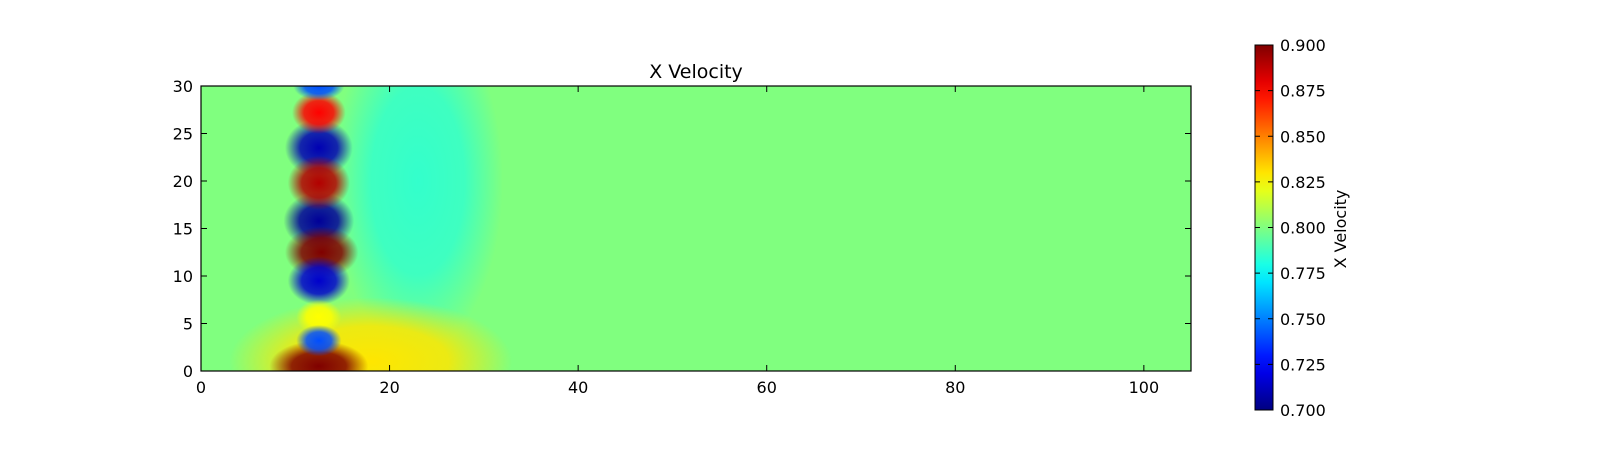 The height and width of the screenshot is (460, 1600). Describe the element at coordinates (1340, 229) in the screenshot. I see `colorbar-label: X Velocity` at that location.